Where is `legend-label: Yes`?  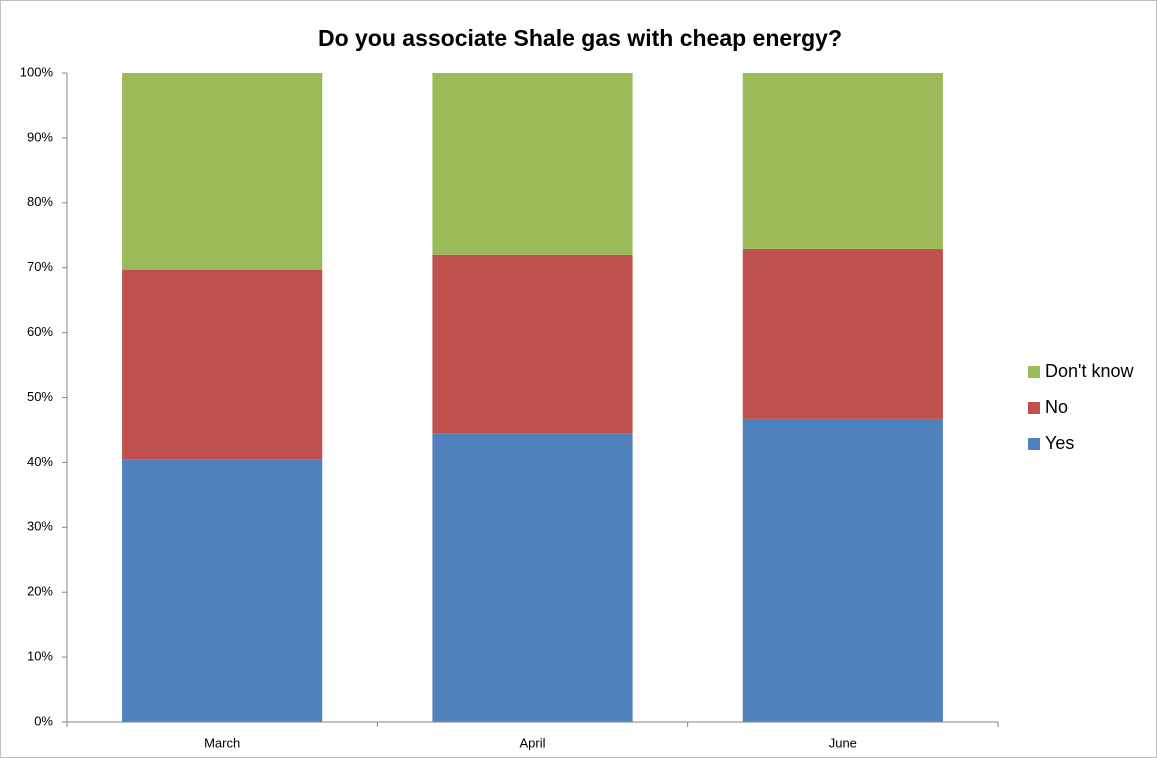
legend-label: Yes is located at coordinates (1059, 443).